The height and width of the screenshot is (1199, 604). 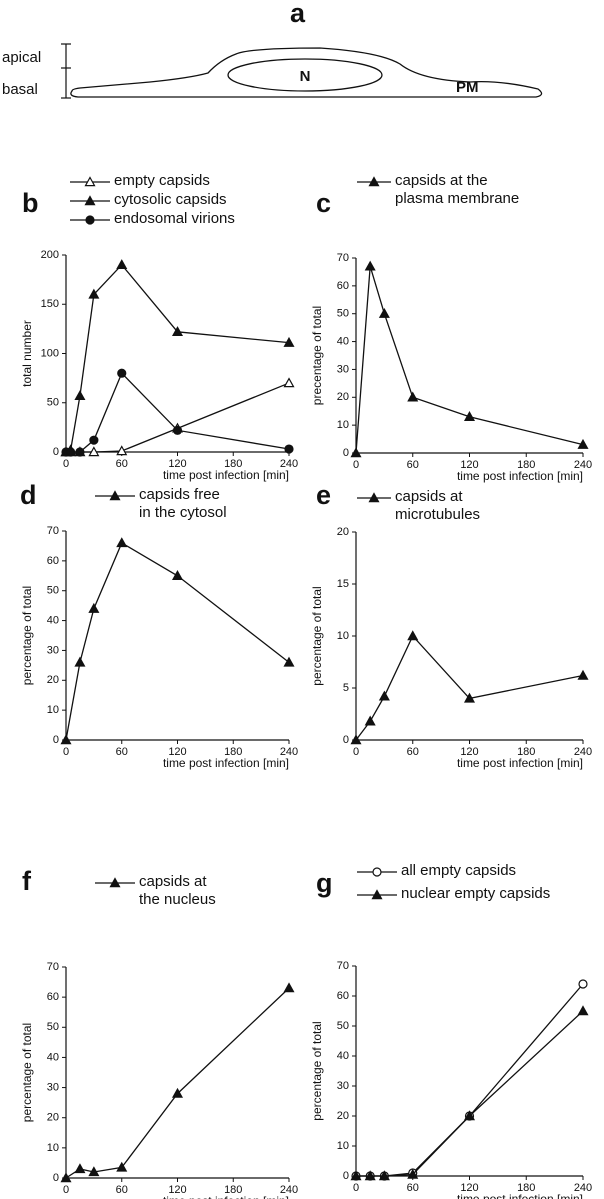 I want to click on legend-label: capsids at microtubules, so click(x=438, y=505).